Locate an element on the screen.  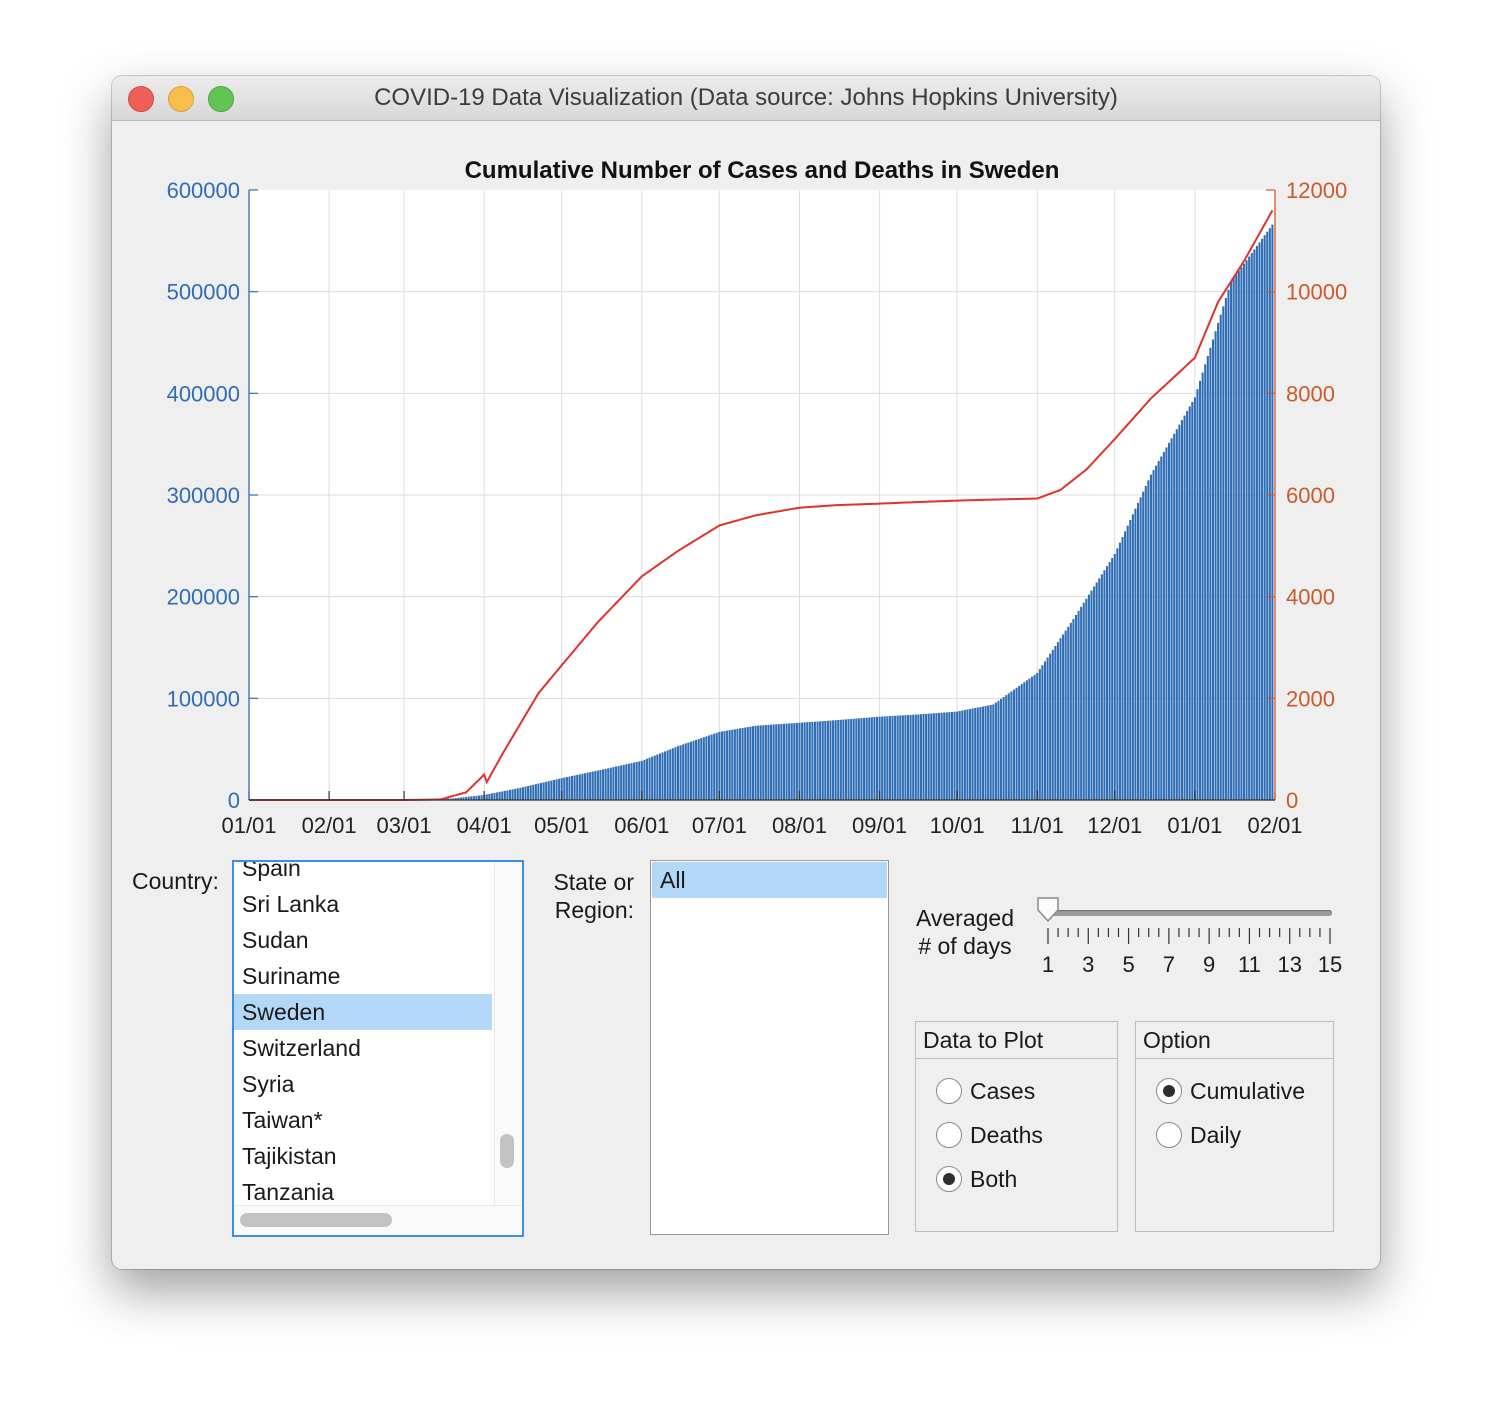
country-item: Tajikistan is located at coordinates (289, 1156).